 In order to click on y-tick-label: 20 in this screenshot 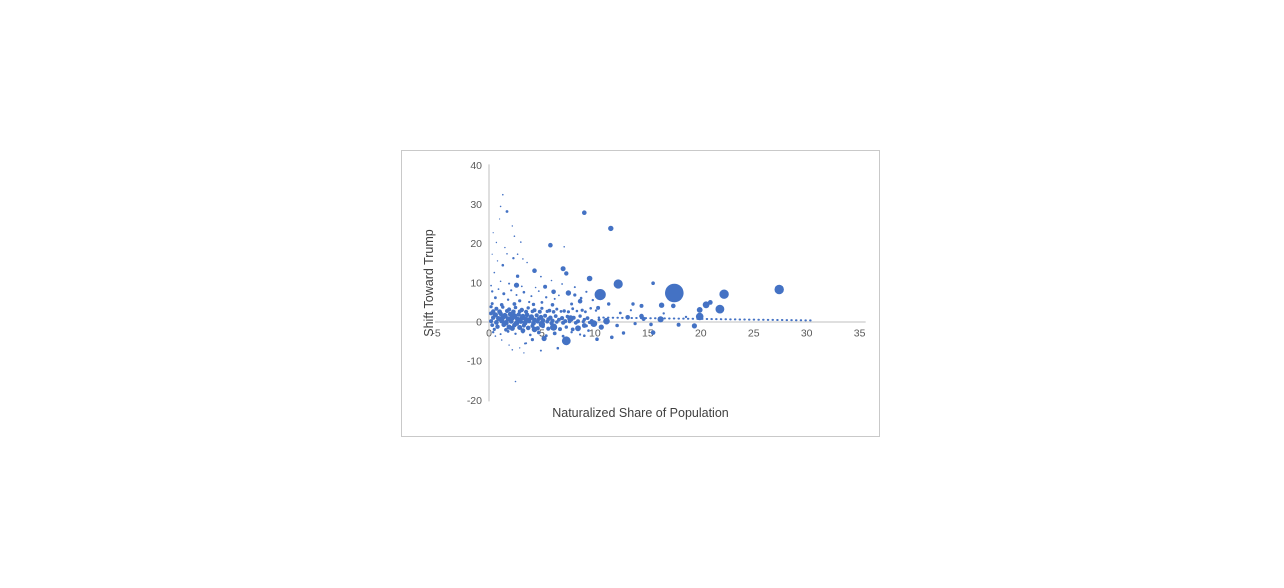, I will do `click(476, 244)`.